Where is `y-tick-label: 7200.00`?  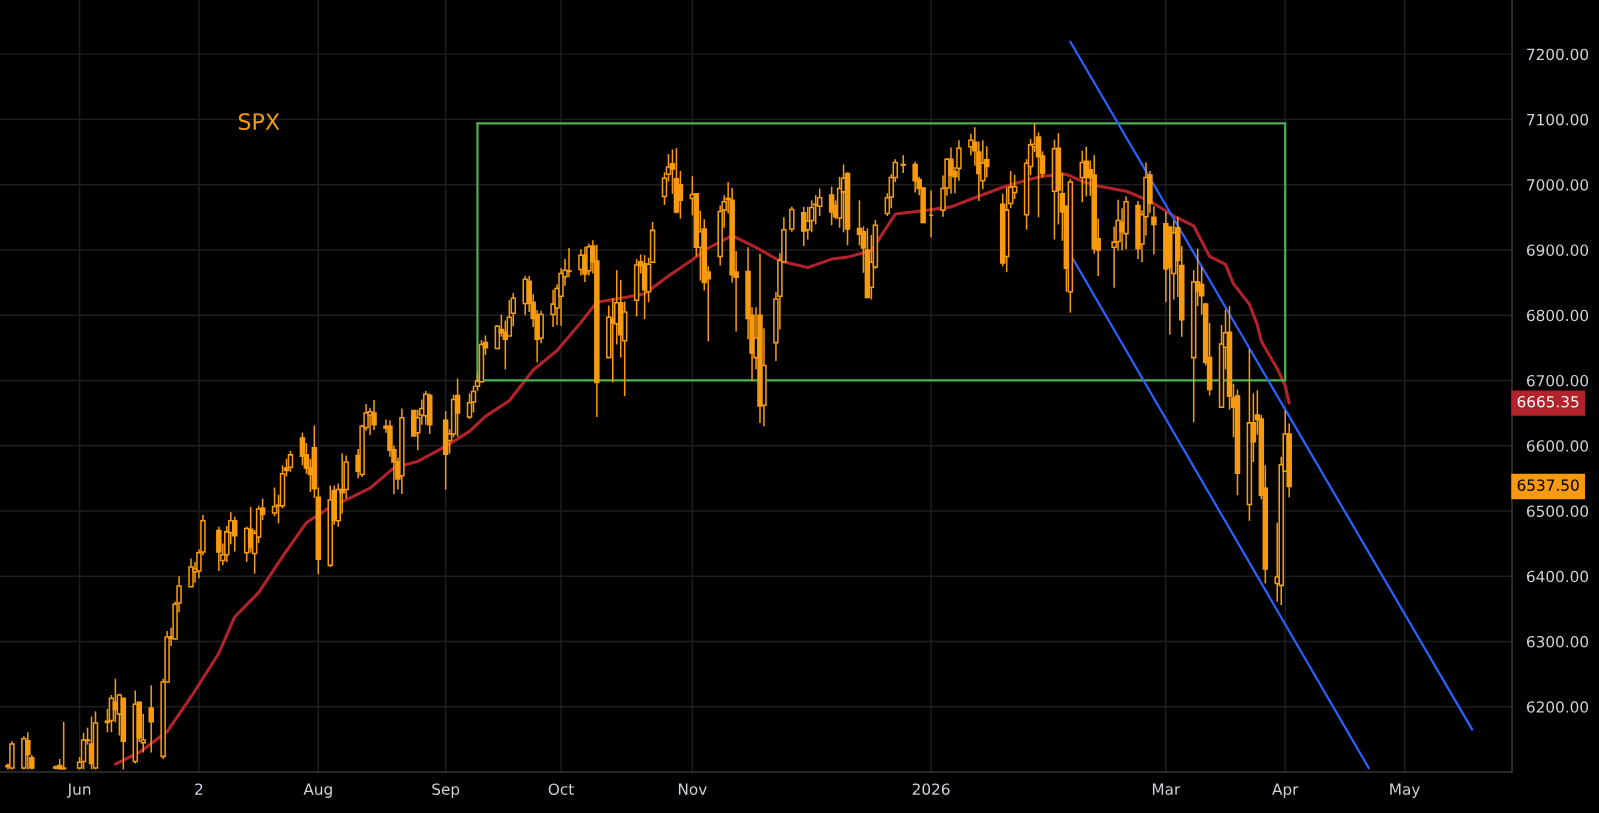 y-tick-label: 7200.00 is located at coordinates (1558, 54).